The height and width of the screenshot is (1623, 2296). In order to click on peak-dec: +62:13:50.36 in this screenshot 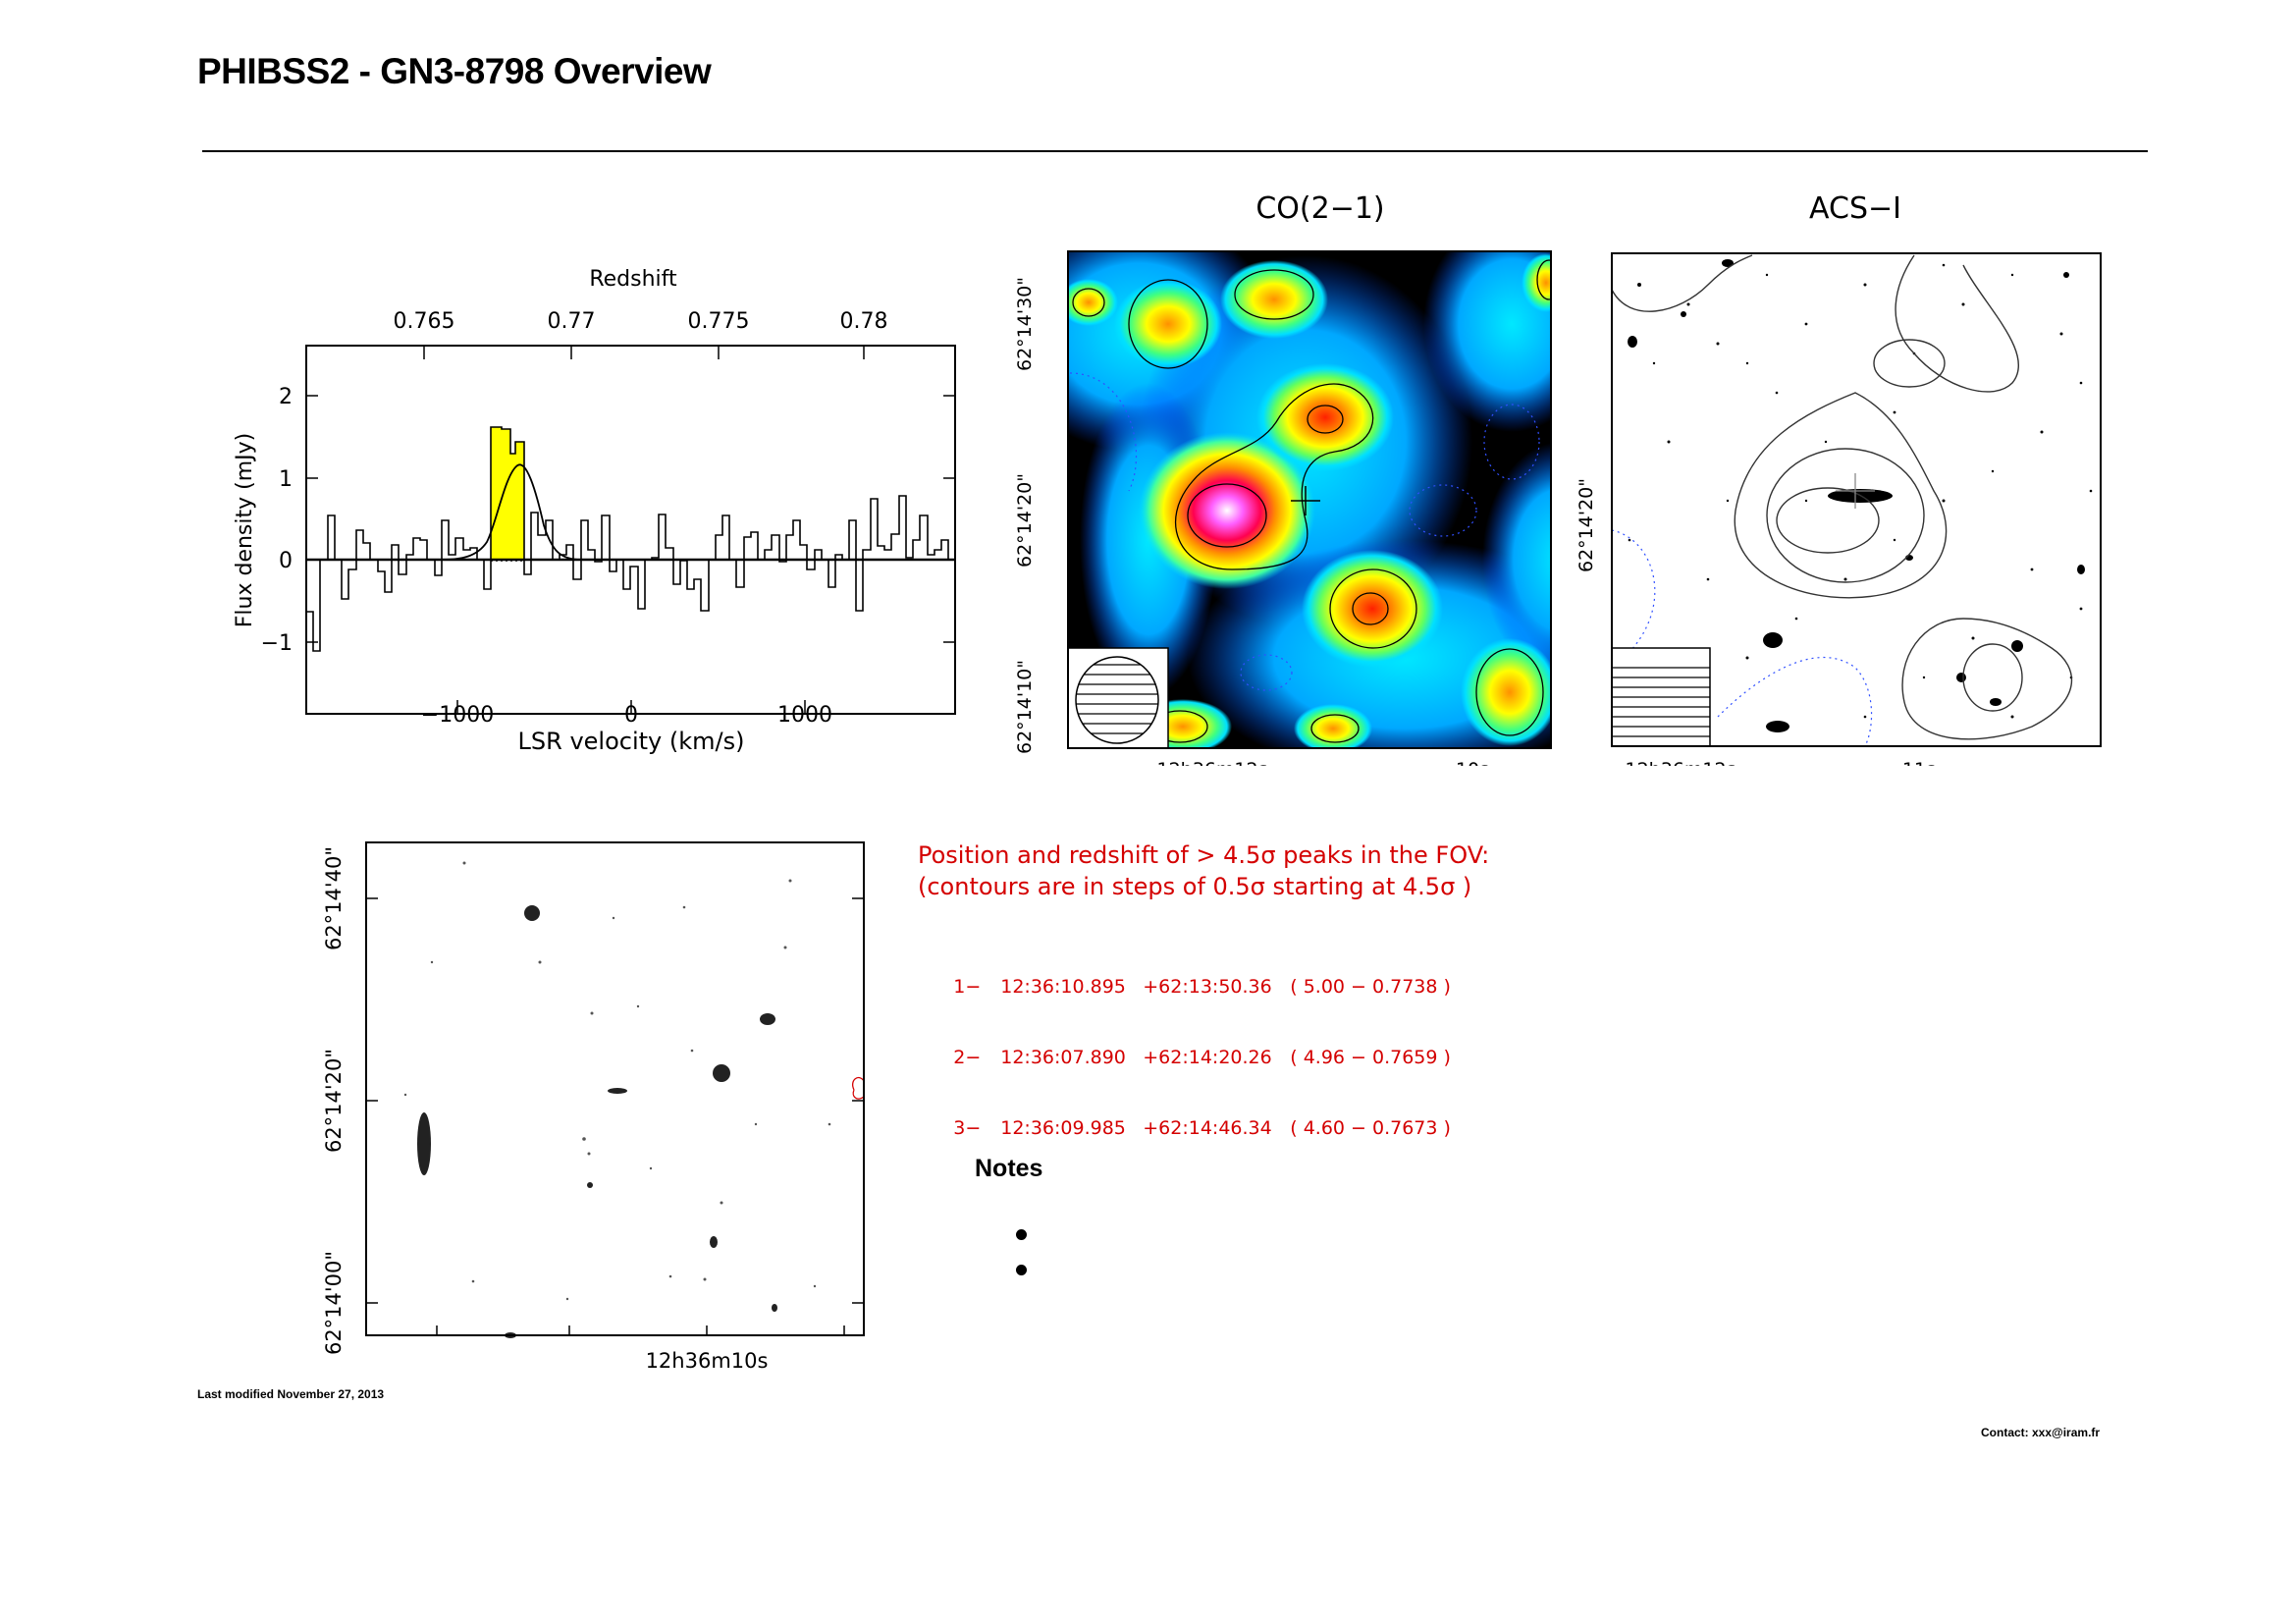, I will do `click(1207, 987)`.